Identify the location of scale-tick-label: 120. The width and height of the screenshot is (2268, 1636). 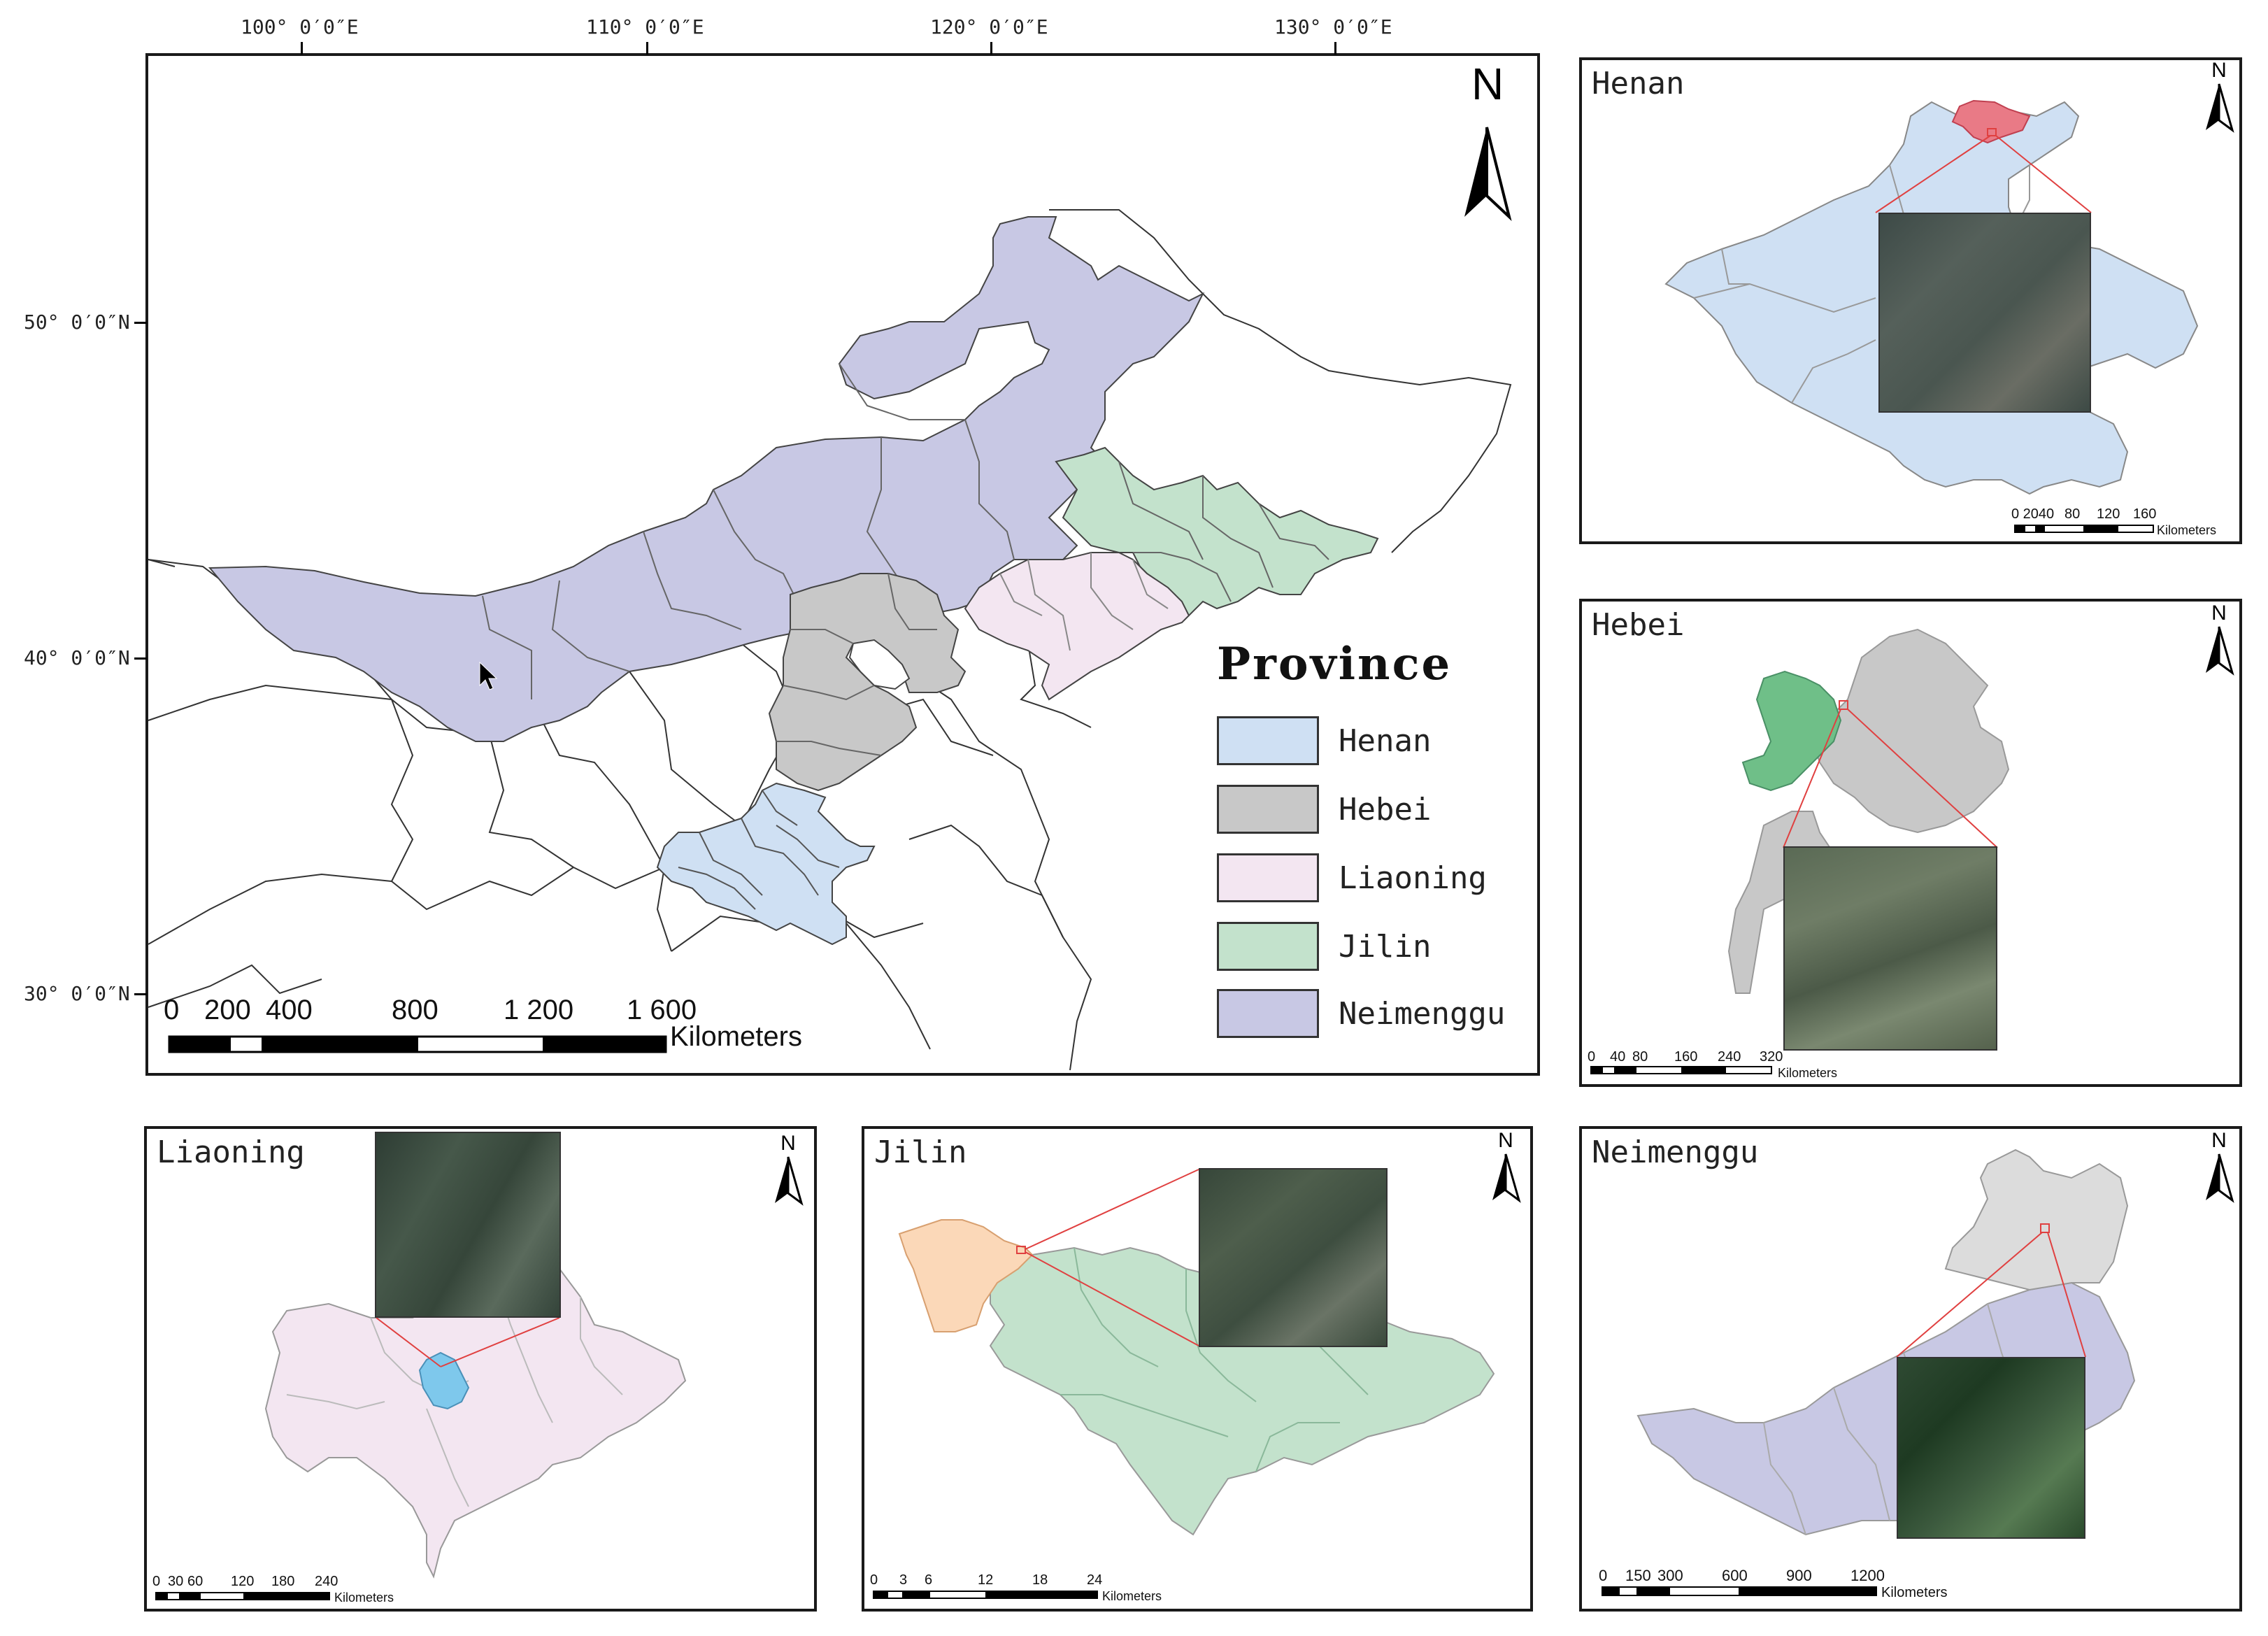
(243, 1581).